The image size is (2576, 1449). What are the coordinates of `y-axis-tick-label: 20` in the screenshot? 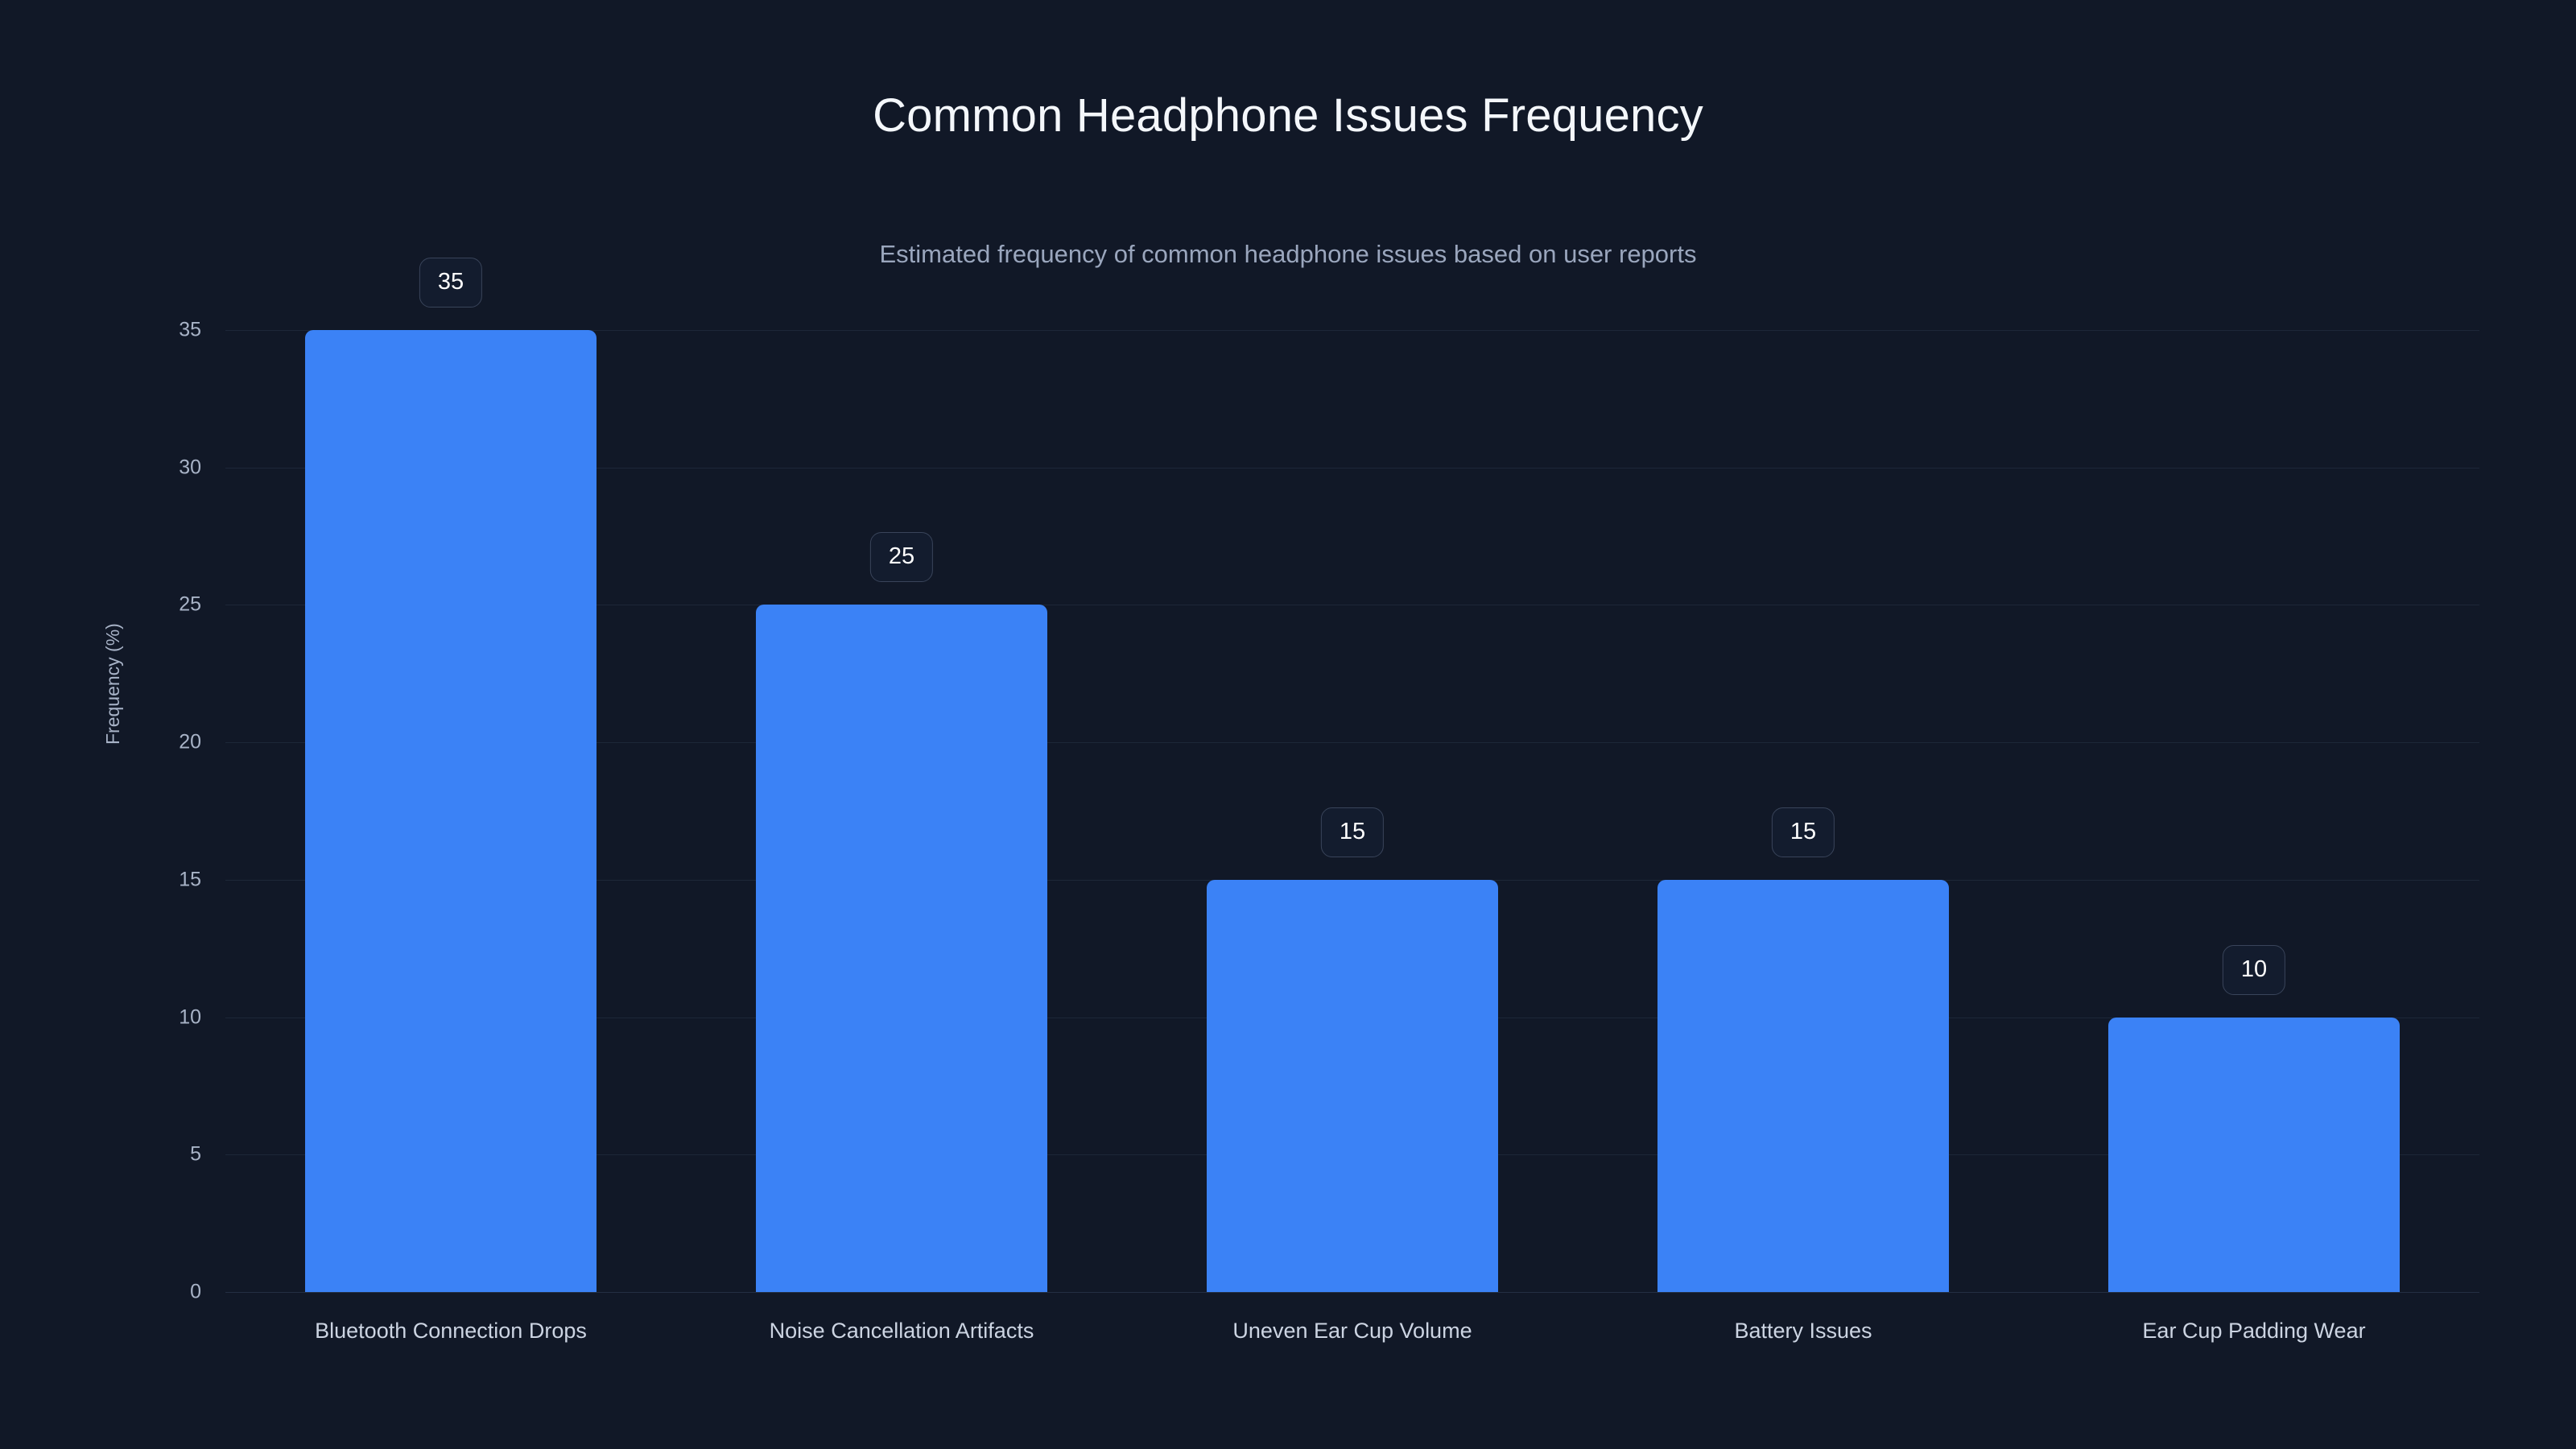 It's located at (190, 741).